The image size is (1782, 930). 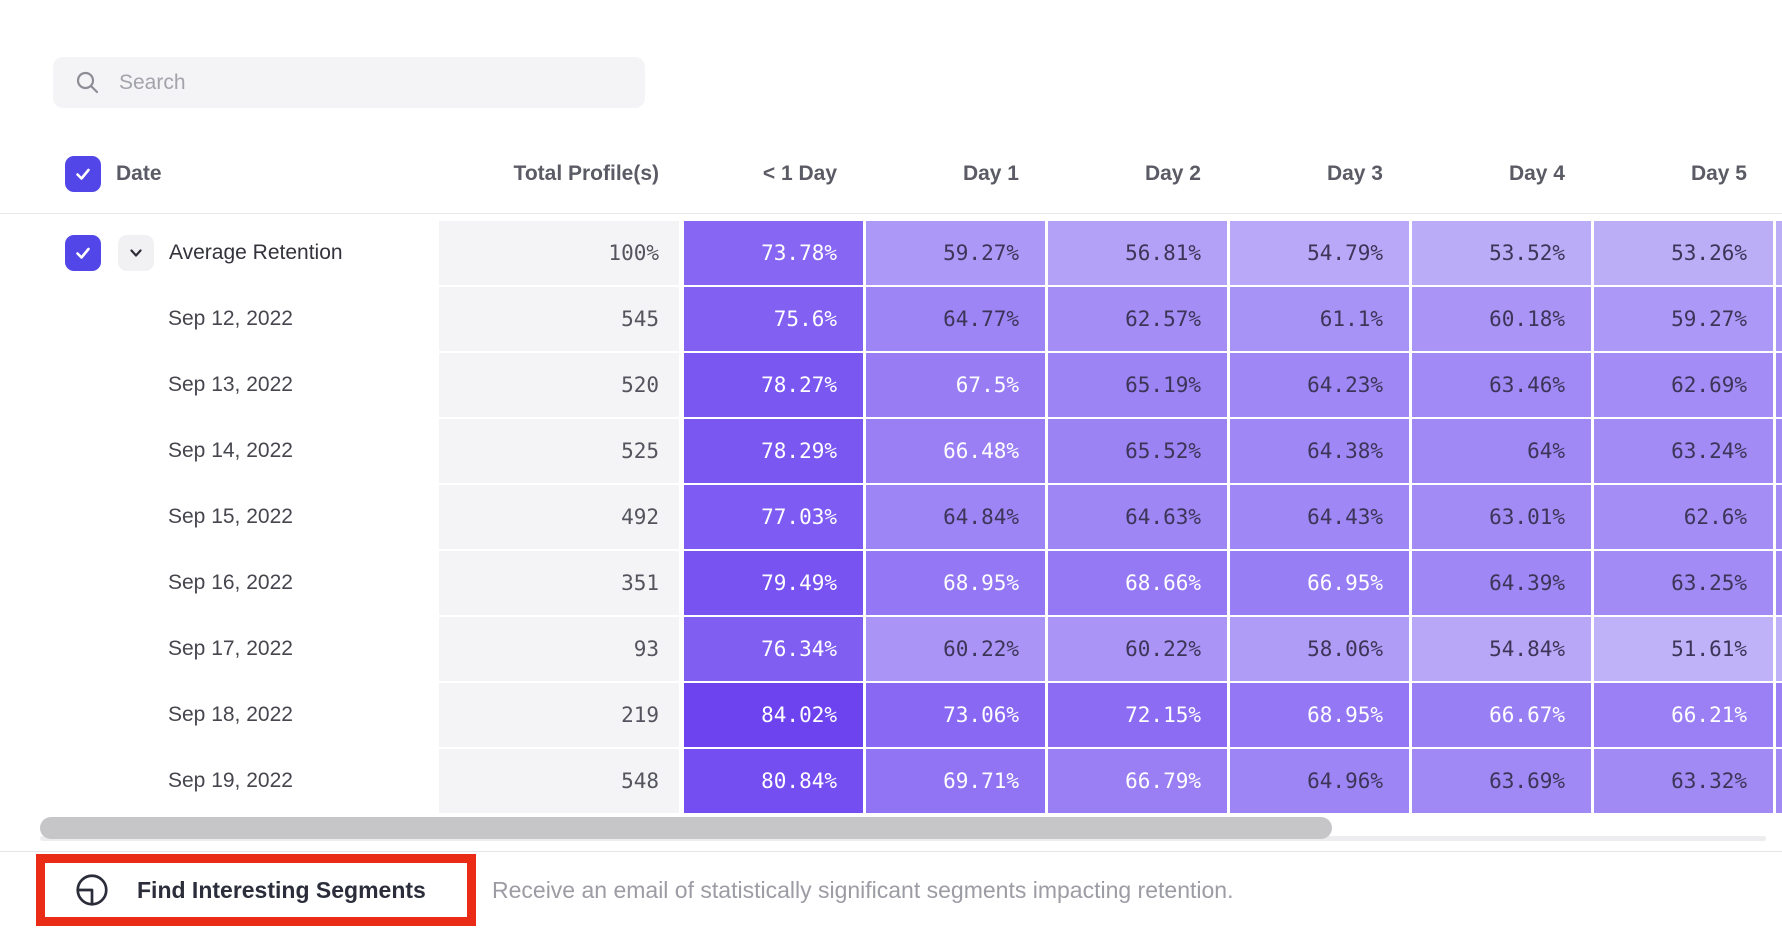 I want to click on retention-cell: 62.69%, so click(x=1683, y=385).